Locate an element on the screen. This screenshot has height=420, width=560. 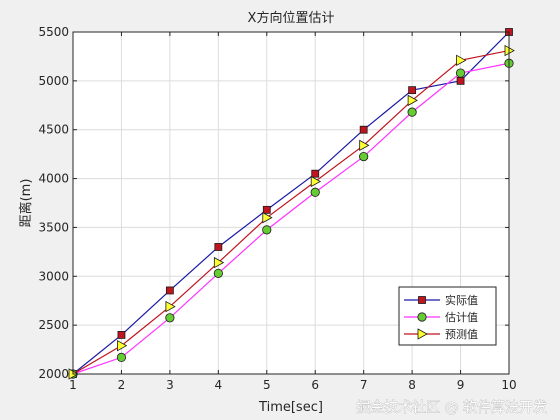
y-tick-label: 4500 is located at coordinates (53, 130).